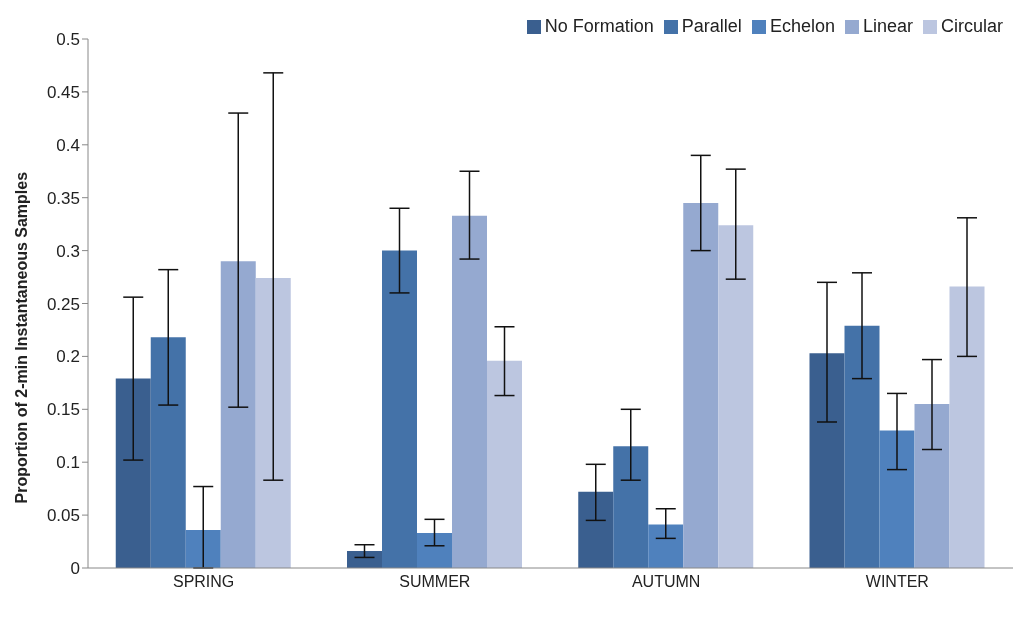 This screenshot has height=626, width=1034. What do you see at coordinates (63, 198) in the screenshot?
I see `y-tick-label: 0.35` at bounding box center [63, 198].